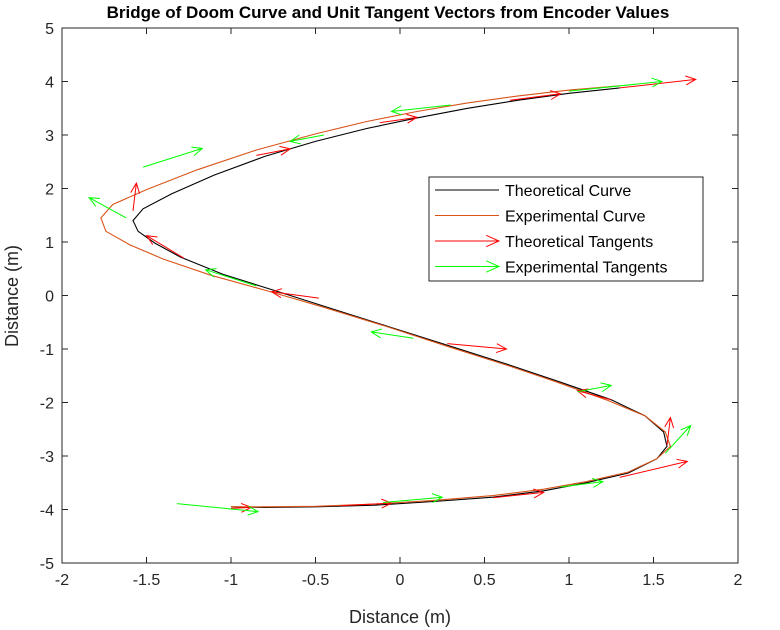  What do you see at coordinates (47, 564) in the screenshot?
I see `y-tick-label: -5` at bounding box center [47, 564].